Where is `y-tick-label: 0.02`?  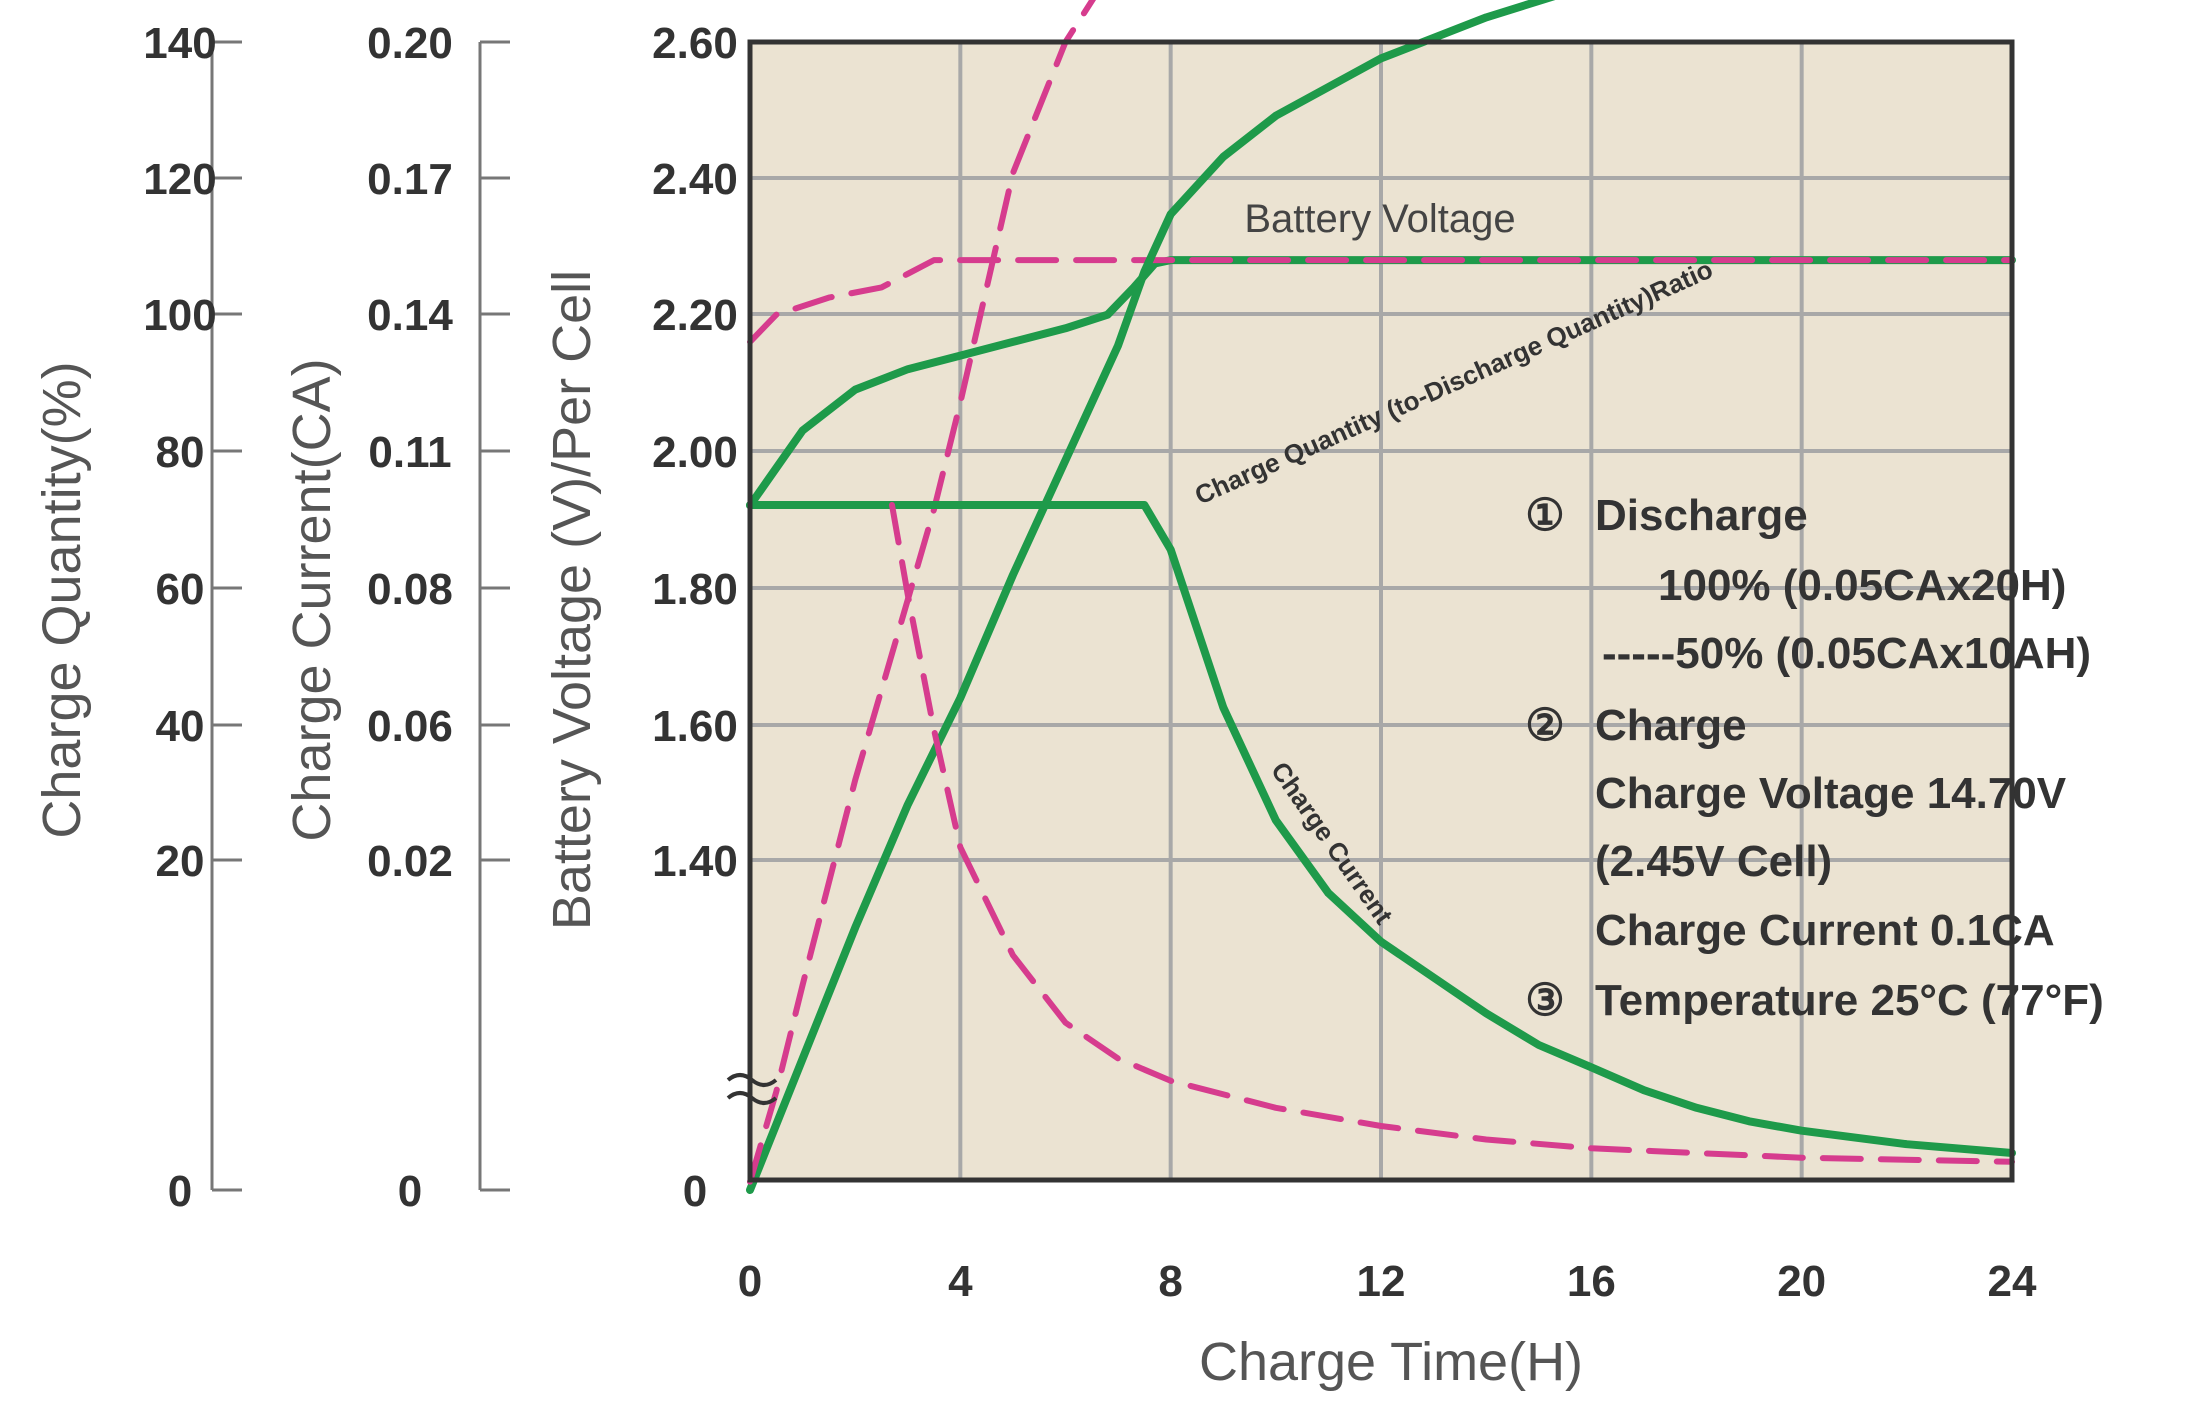
y-tick-label: 0.02 is located at coordinates (410, 861).